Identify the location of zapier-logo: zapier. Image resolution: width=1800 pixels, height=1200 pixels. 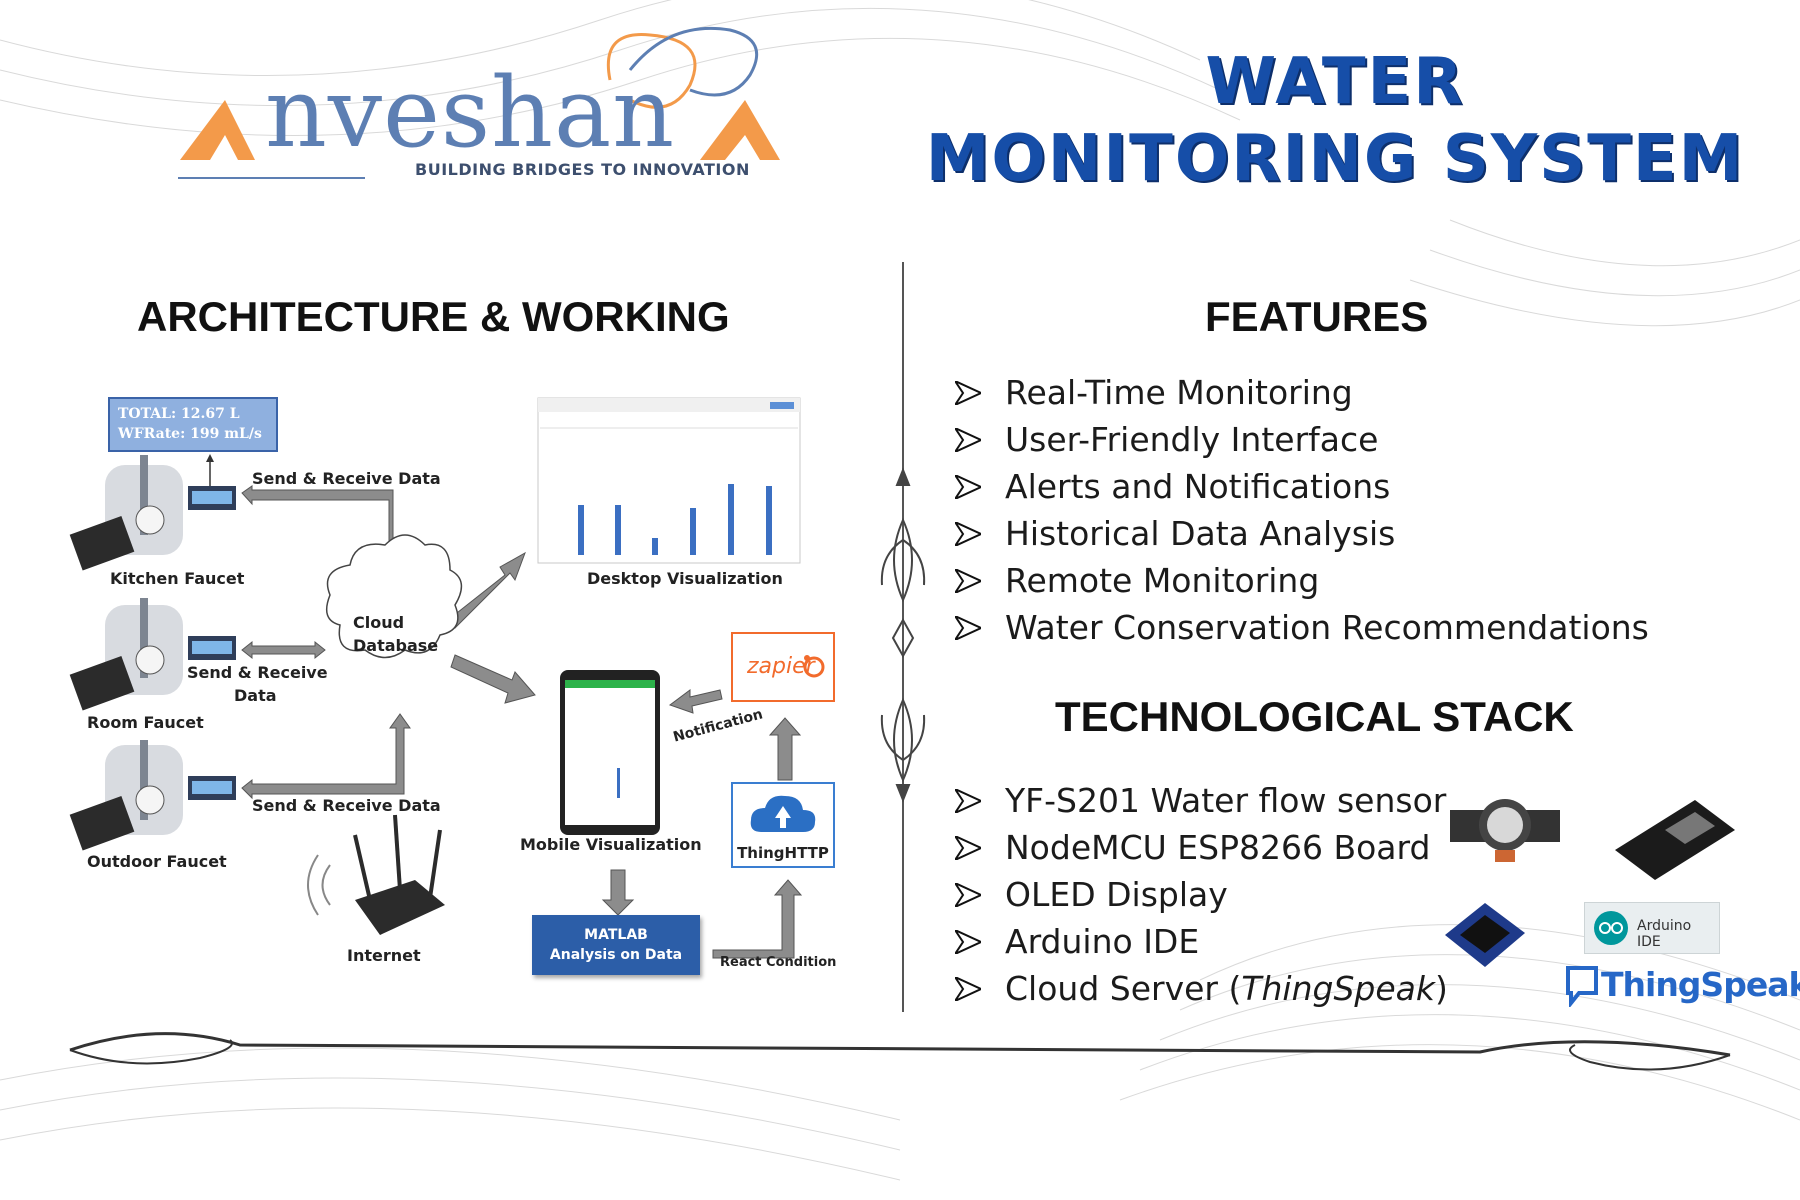
(783, 667).